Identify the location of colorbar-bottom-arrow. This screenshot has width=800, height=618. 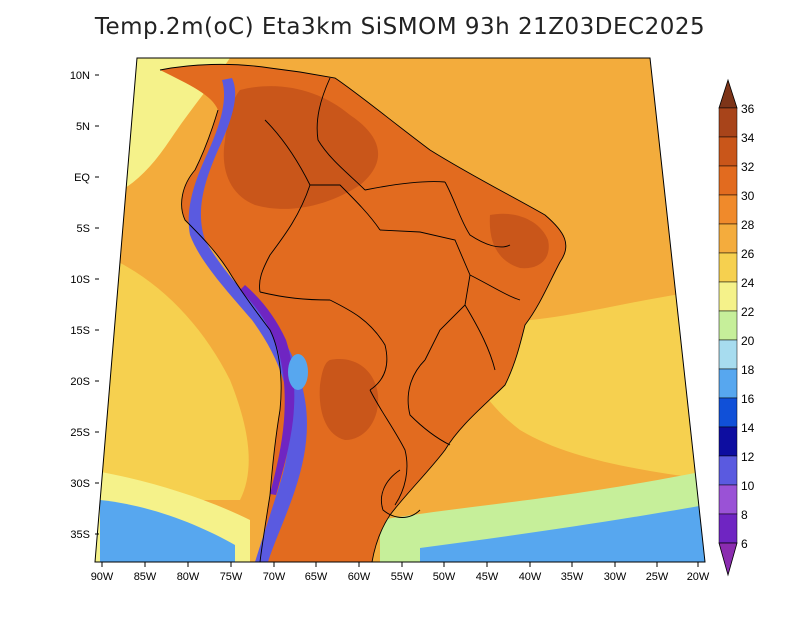
(728, 559).